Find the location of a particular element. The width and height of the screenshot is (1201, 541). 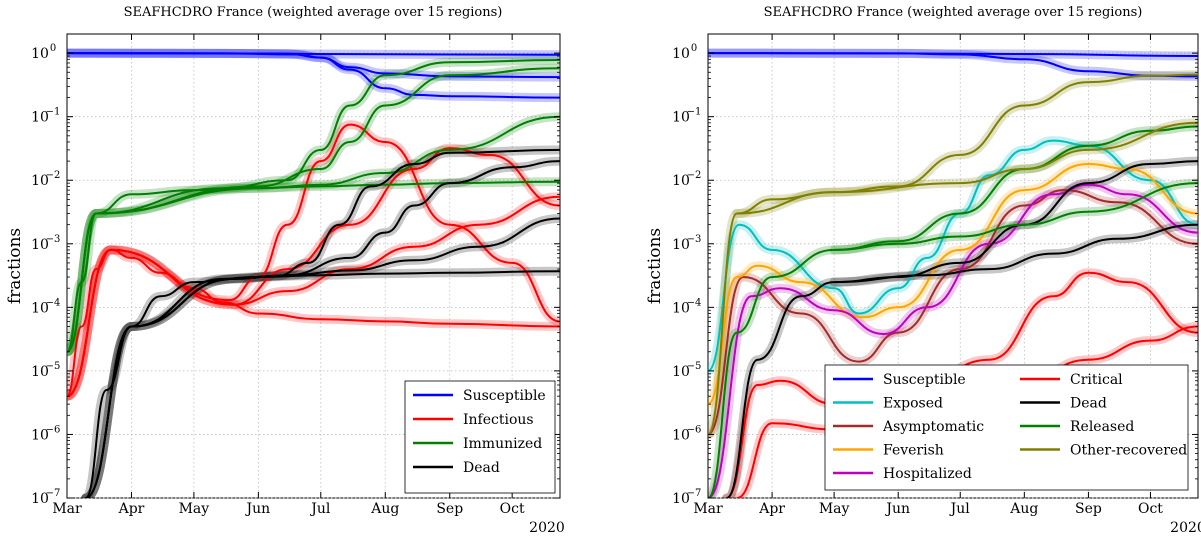

legend-label: Exposed is located at coordinates (913, 404).